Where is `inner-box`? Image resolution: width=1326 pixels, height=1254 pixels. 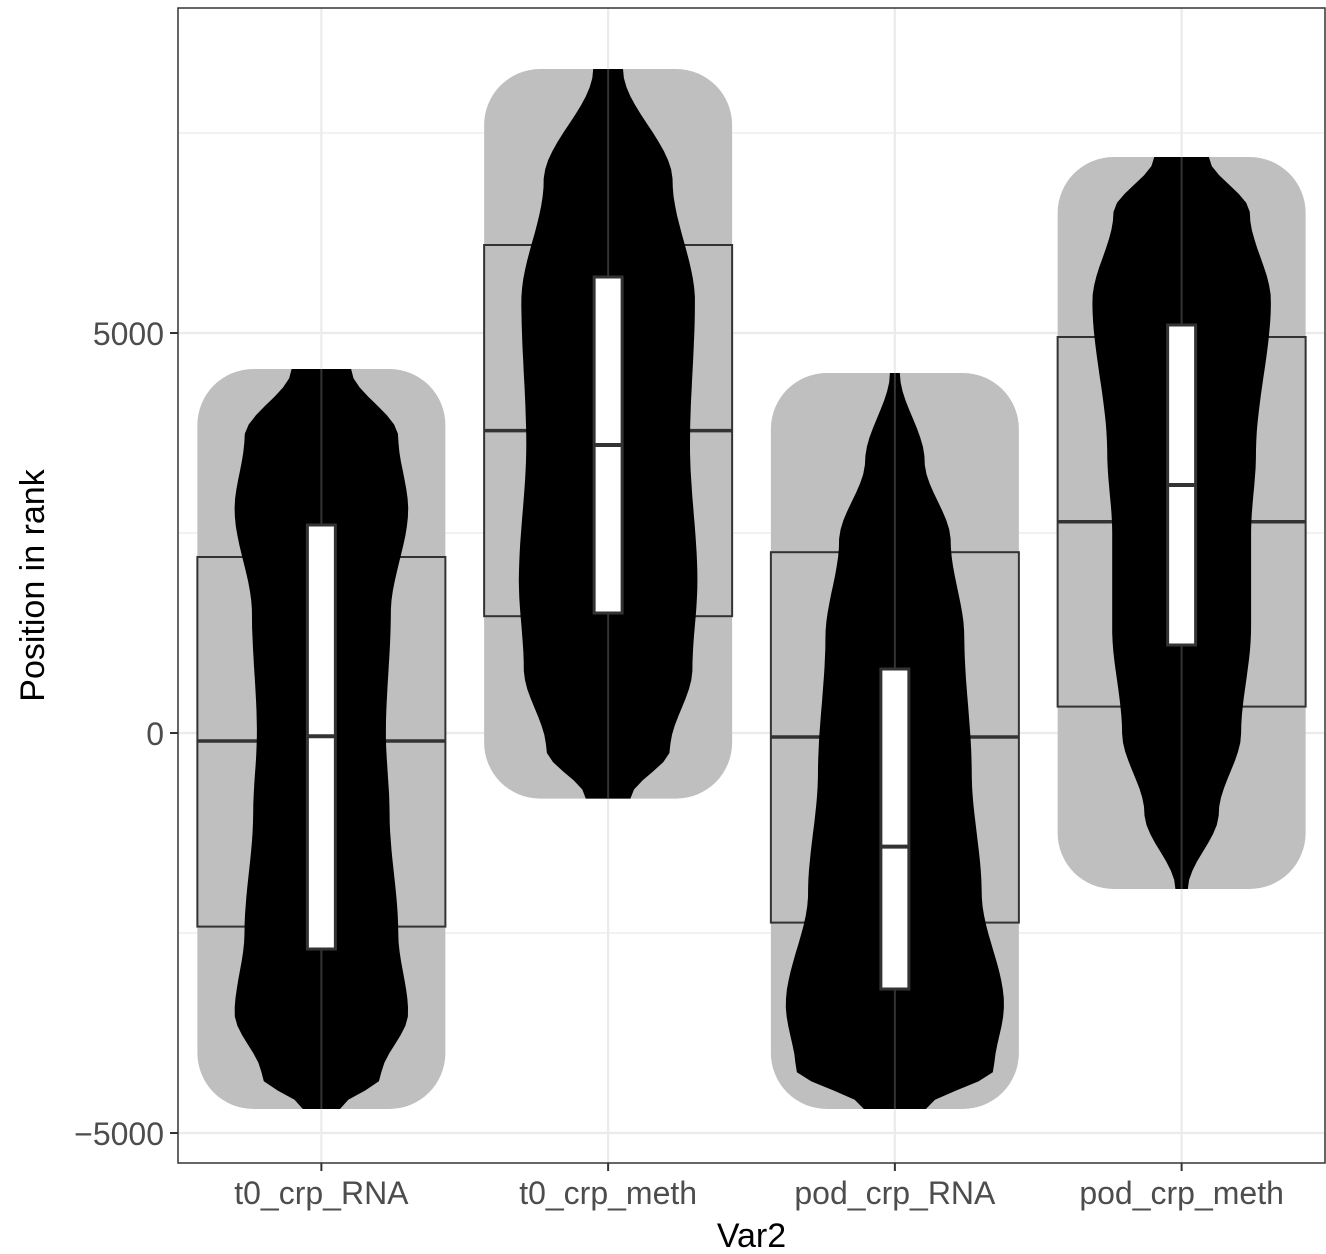 inner-box is located at coordinates (895, 829).